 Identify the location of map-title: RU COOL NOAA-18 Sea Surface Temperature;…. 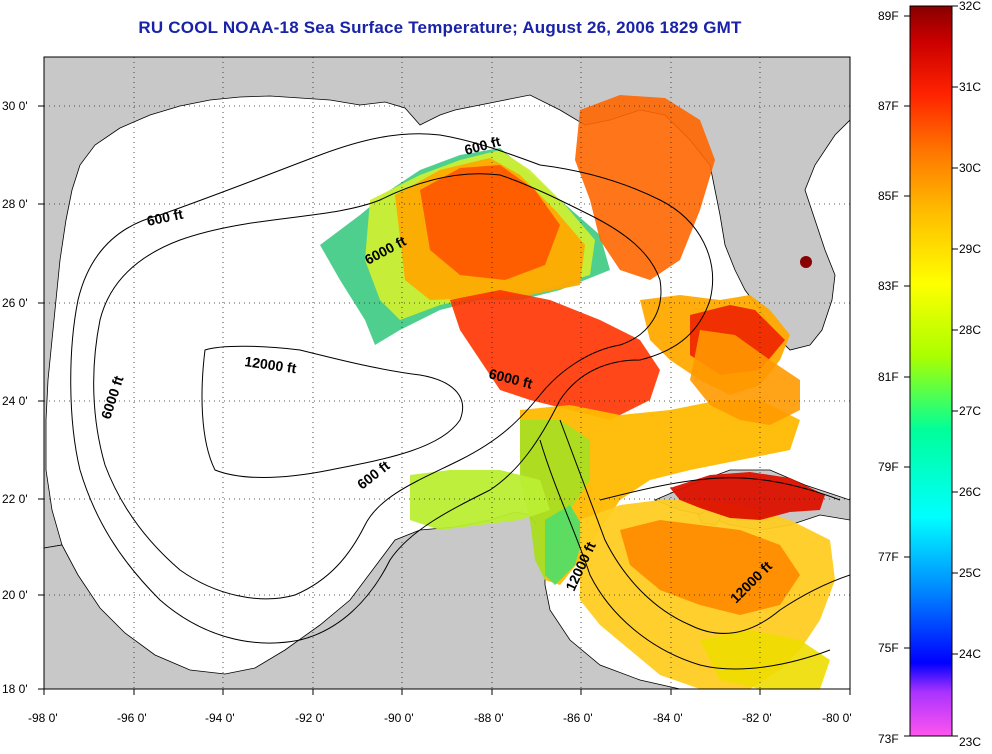
(440, 27).